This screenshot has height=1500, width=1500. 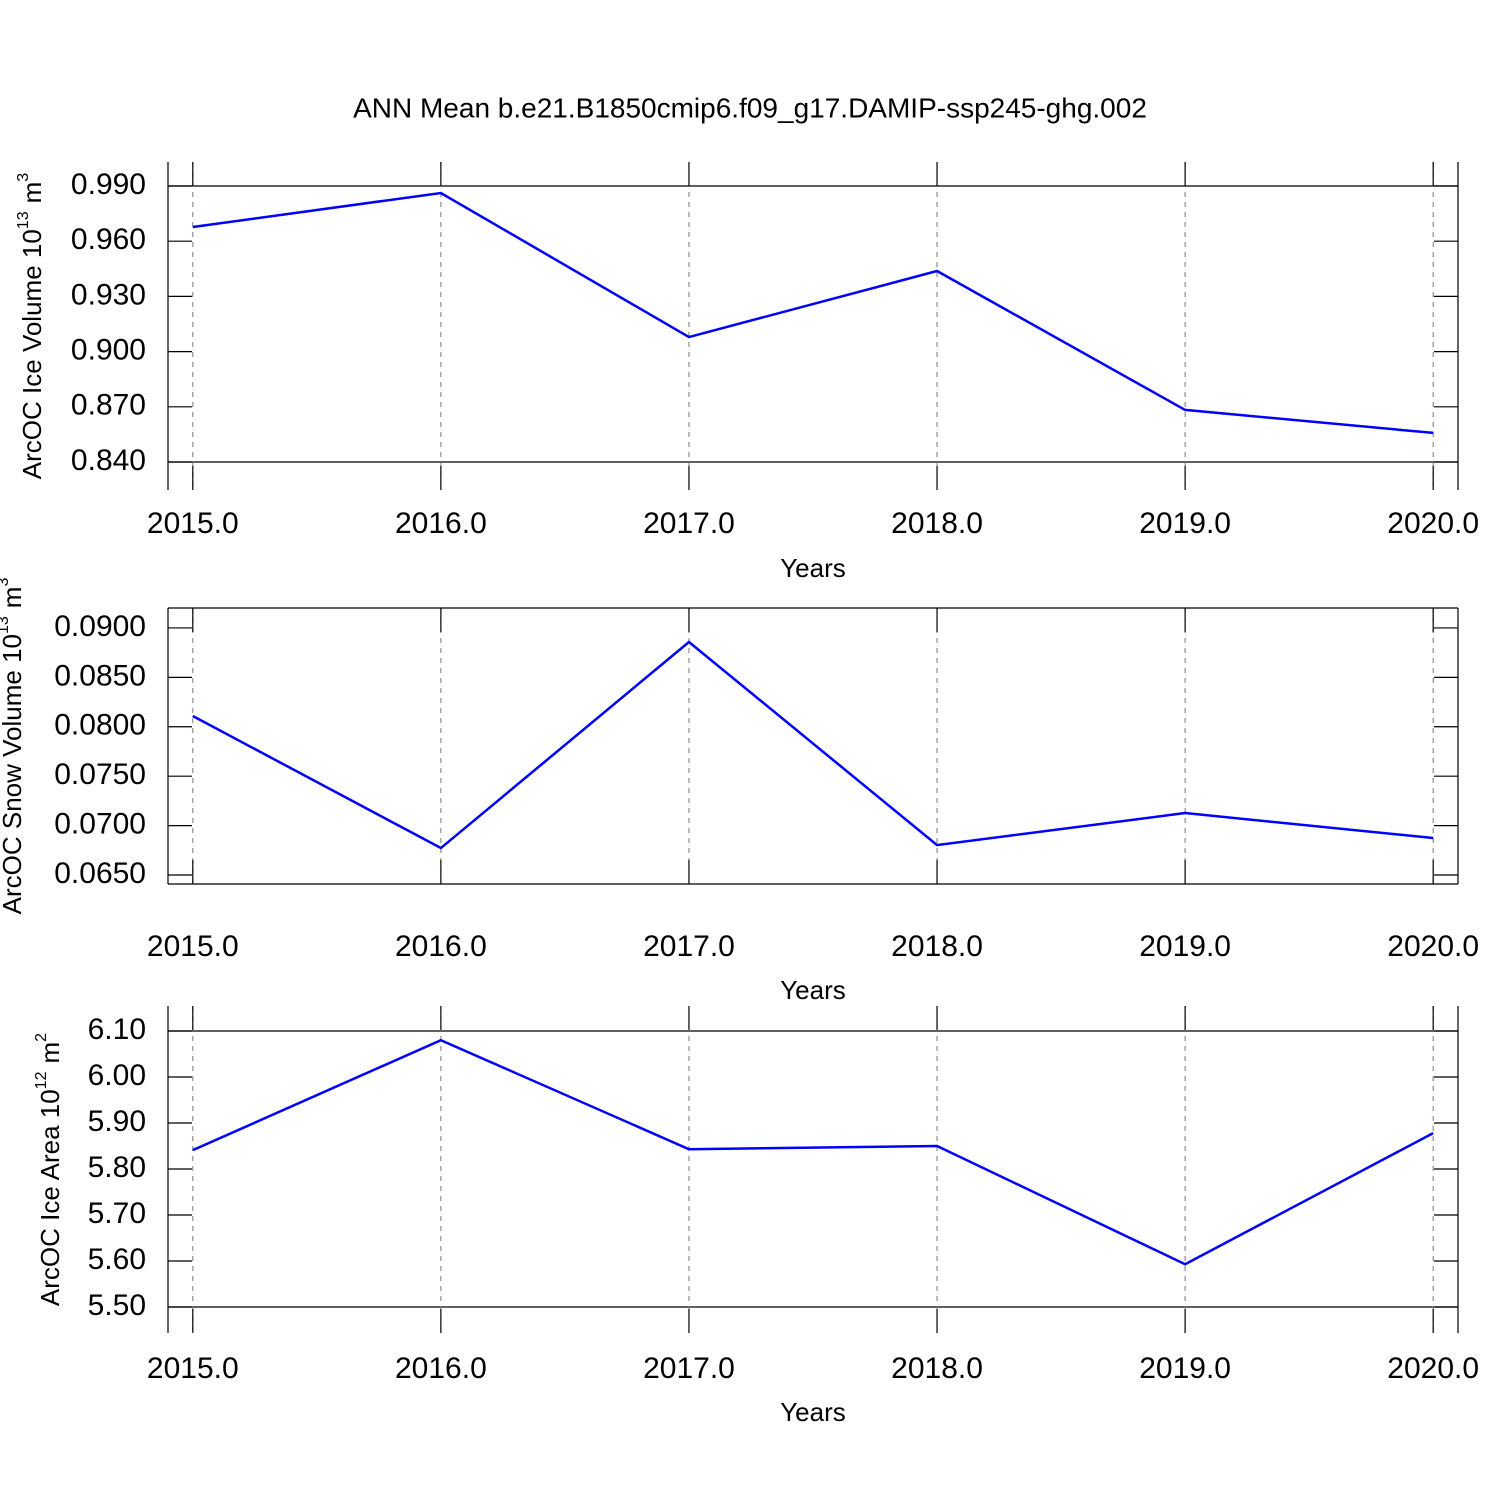 I want to click on y-axis-label: ArcOC Snow Volume 1013 m3, so click(x=13, y=746).